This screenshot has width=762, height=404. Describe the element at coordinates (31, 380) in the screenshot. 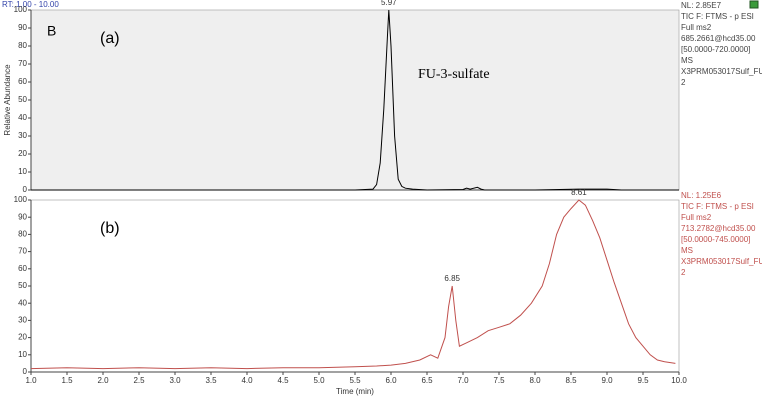

I see `x-tick-label: 1.0` at that location.